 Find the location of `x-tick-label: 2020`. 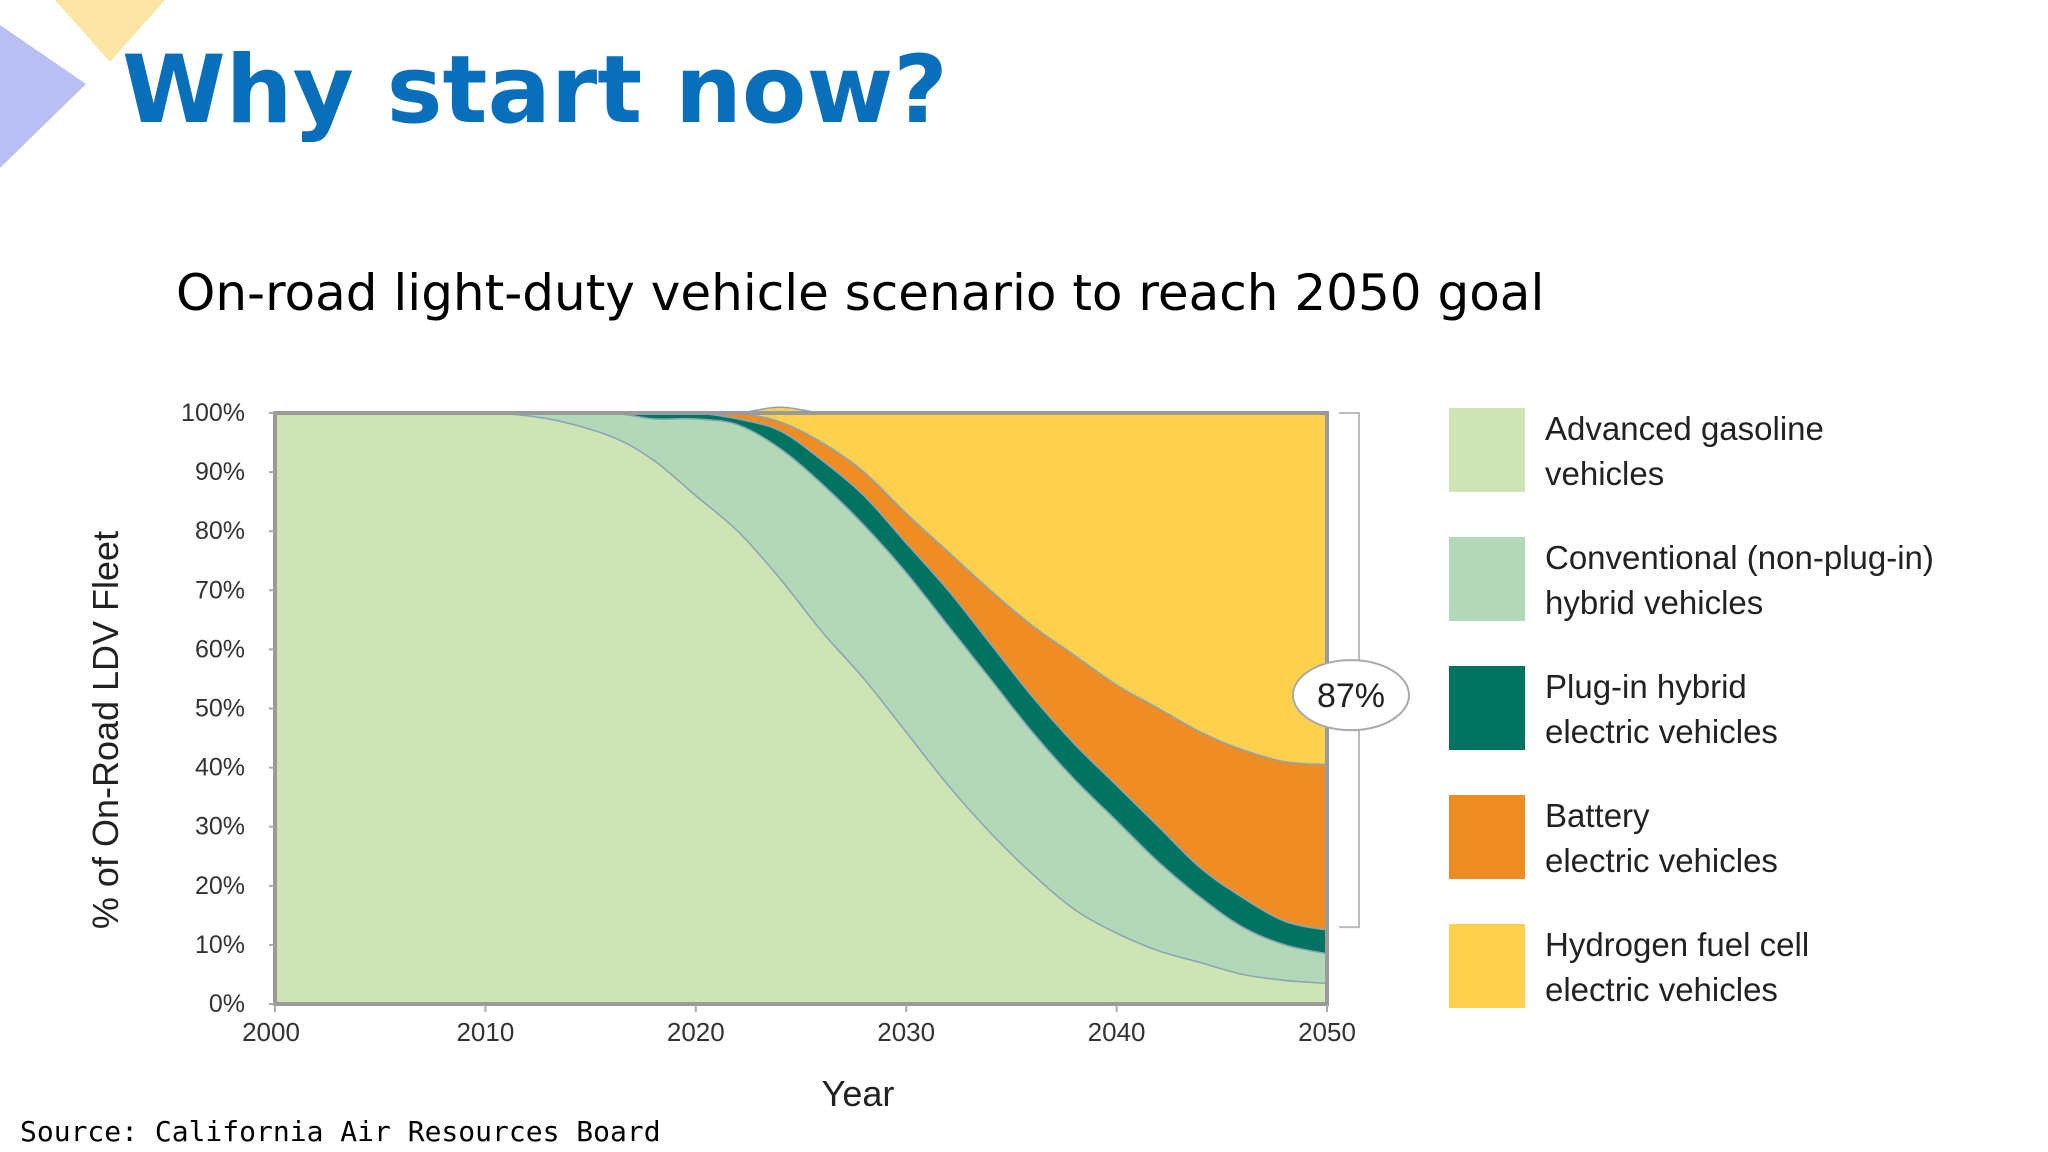

x-tick-label: 2020 is located at coordinates (696, 1032).